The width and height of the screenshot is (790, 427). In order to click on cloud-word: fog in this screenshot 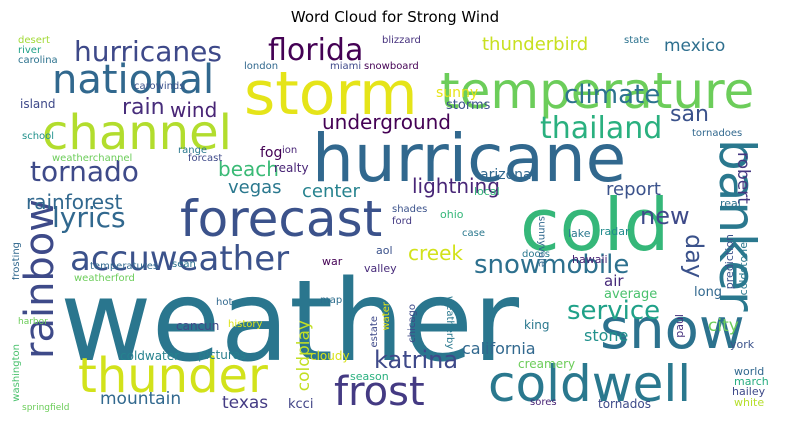, I will do `click(271, 153)`.